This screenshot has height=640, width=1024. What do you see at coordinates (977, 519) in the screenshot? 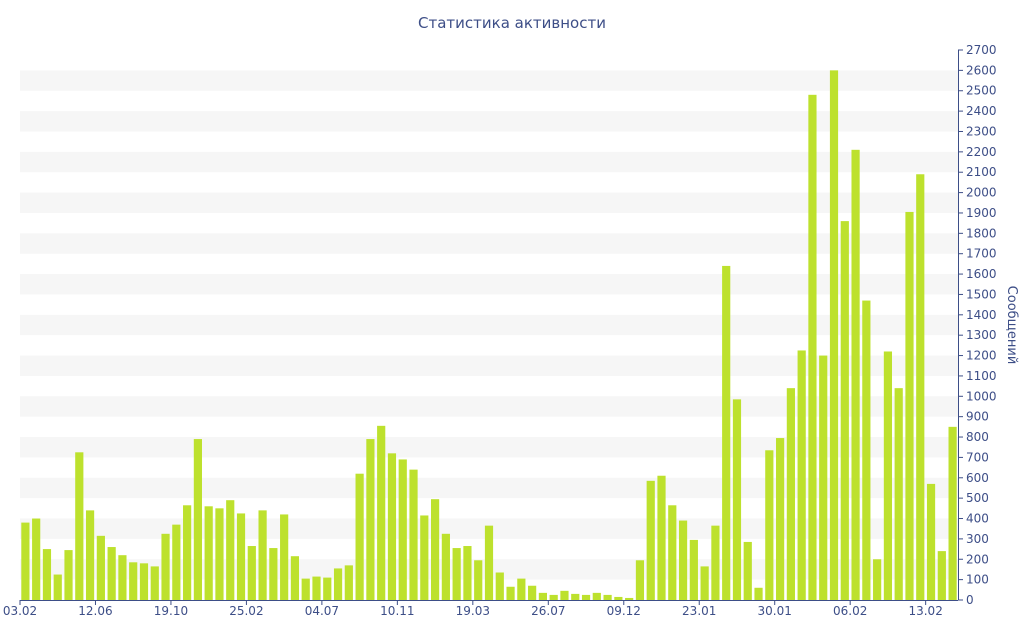
I see `y-tick-label: 400` at bounding box center [977, 519].